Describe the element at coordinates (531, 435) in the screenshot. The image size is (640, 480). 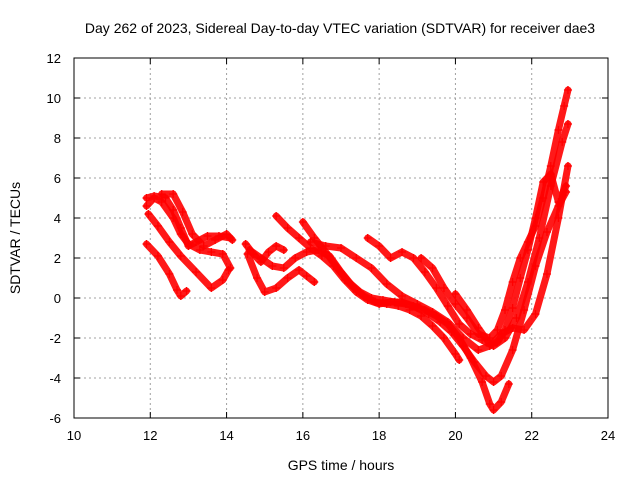
I see `x-tick-label: 22` at that location.